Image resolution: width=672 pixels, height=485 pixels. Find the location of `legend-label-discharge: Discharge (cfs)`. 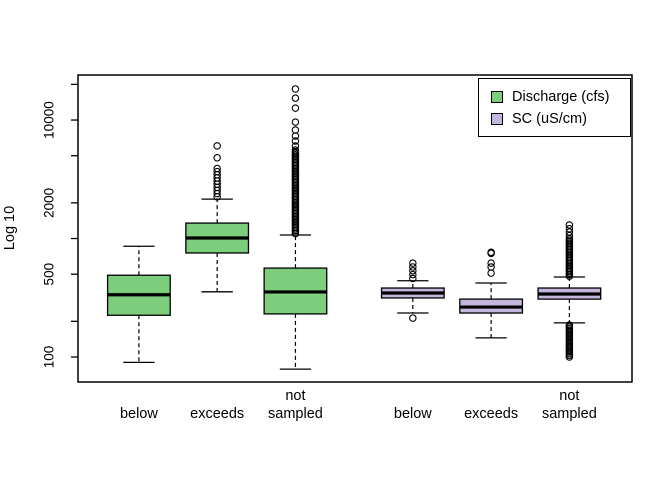

legend-label-discharge: Discharge (cfs) is located at coordinates (561, 96).